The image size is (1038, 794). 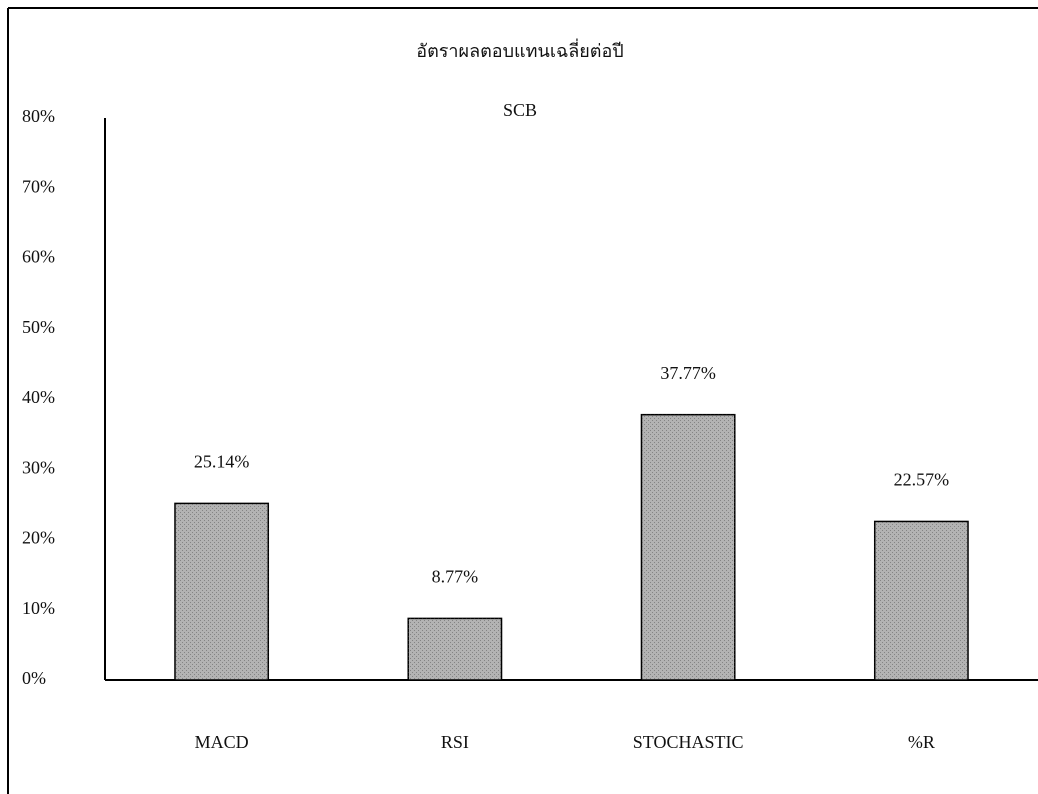 What do you see at coordinates (38, 327) in the screenshot?
I see `y-tick-label: 50%` at bounding box center [38, 327].